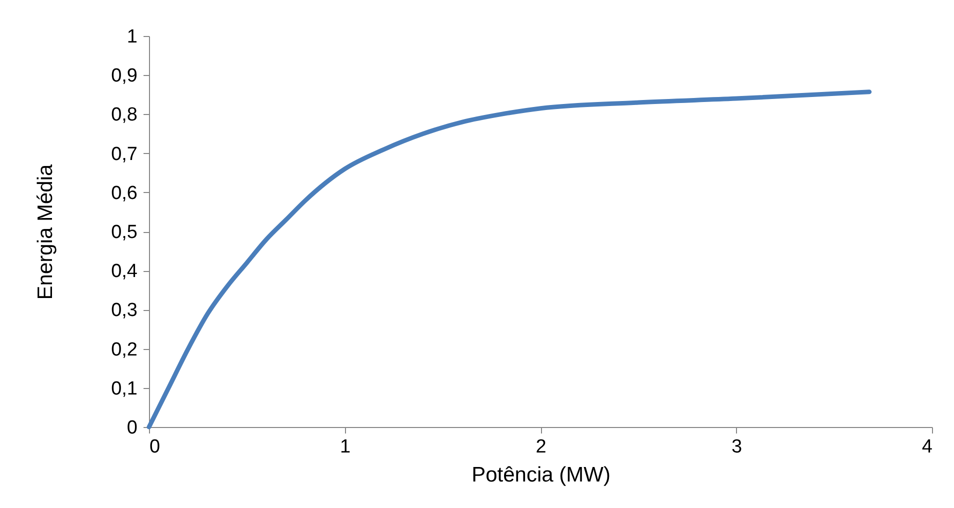 This screenshot has height=508, width=954. What do you see at coordinates (124, 115) in the screenshot?
I see `y-tick-label: 0,8` at bounding box center [124, 115].